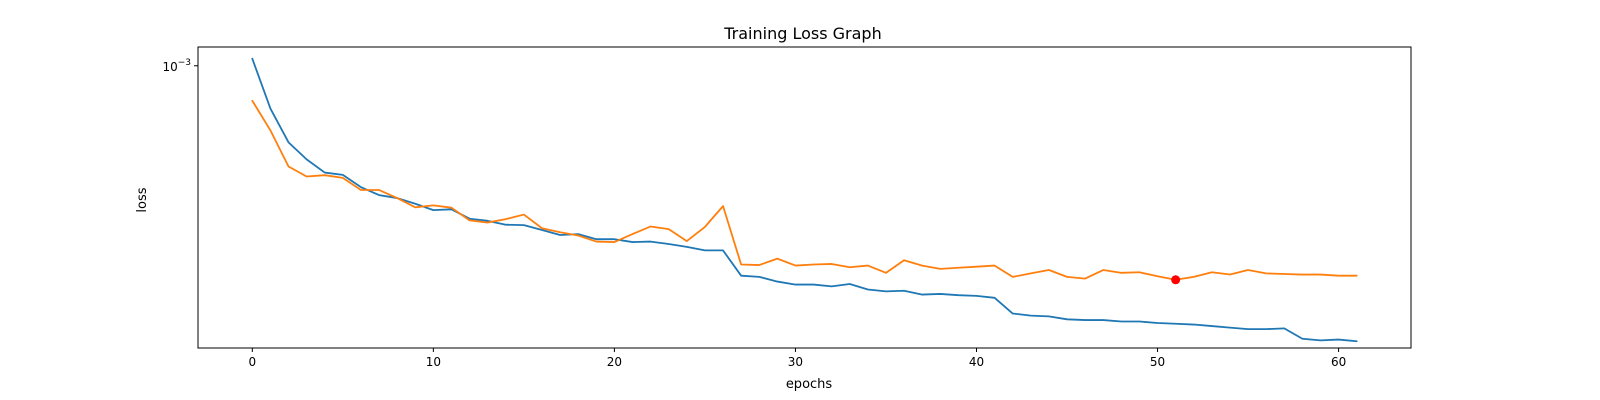  Describe the element at coordinates (1338, 362) in the screenshot. I see `x-tick-label: 60` at that location.